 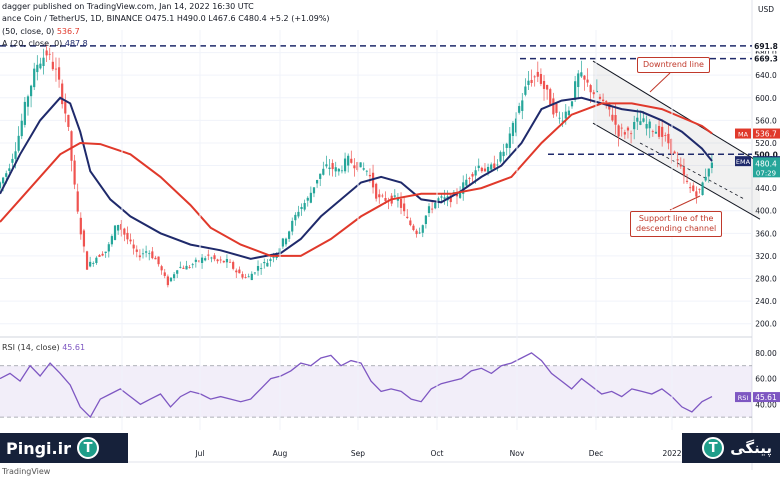 What do you see at coordinates (743, 162) in the screenshot?
I see `ema-tag: EMA` at bounding box center [743, 162].